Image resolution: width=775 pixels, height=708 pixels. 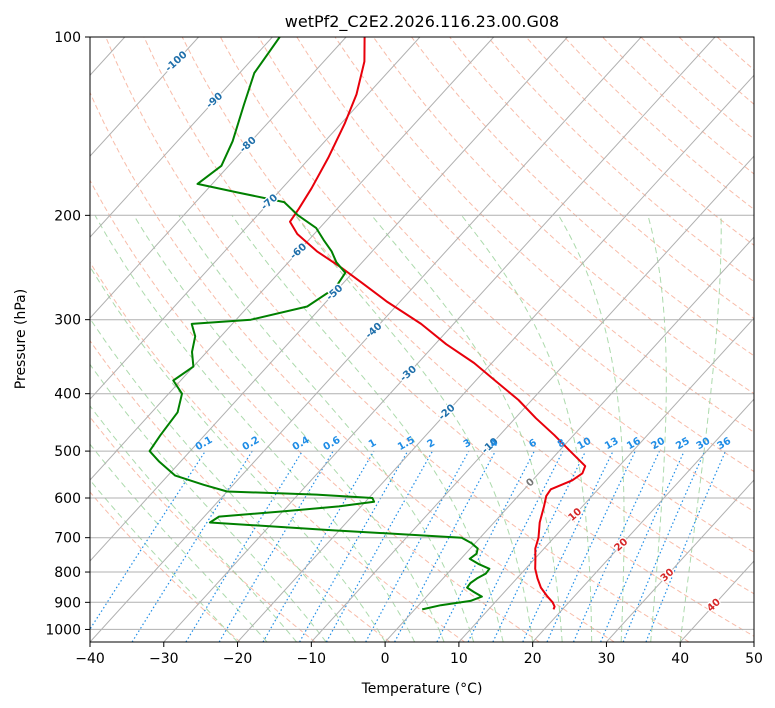 What do you see at coordinates (67, 321) in the screenshot?
I see `y-tick-label: 300` at bounding box center [67, 321].